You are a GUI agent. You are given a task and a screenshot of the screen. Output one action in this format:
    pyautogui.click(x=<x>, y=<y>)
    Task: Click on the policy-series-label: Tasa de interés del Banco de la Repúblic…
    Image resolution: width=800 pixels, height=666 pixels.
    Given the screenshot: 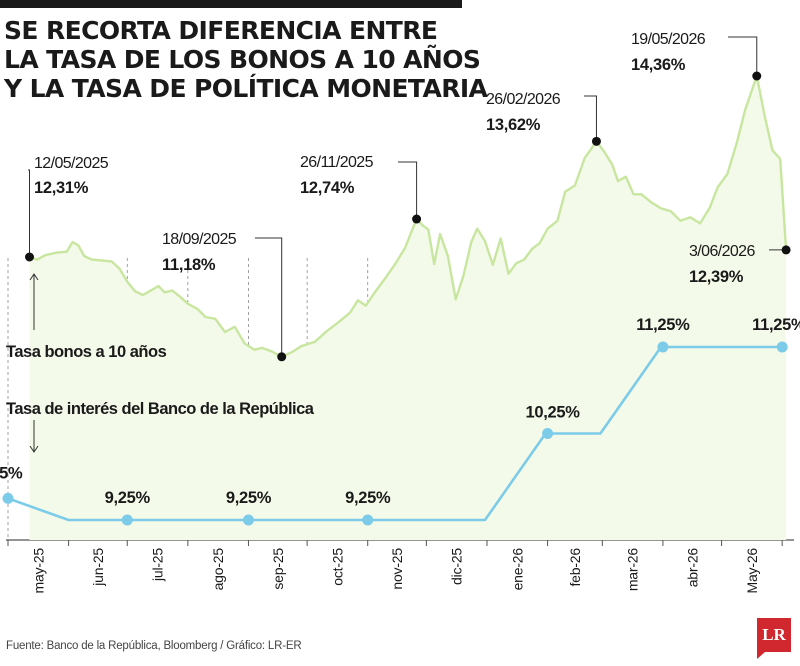 What is the action you would take?
    pyautogui.click(x=160, y=409)
    